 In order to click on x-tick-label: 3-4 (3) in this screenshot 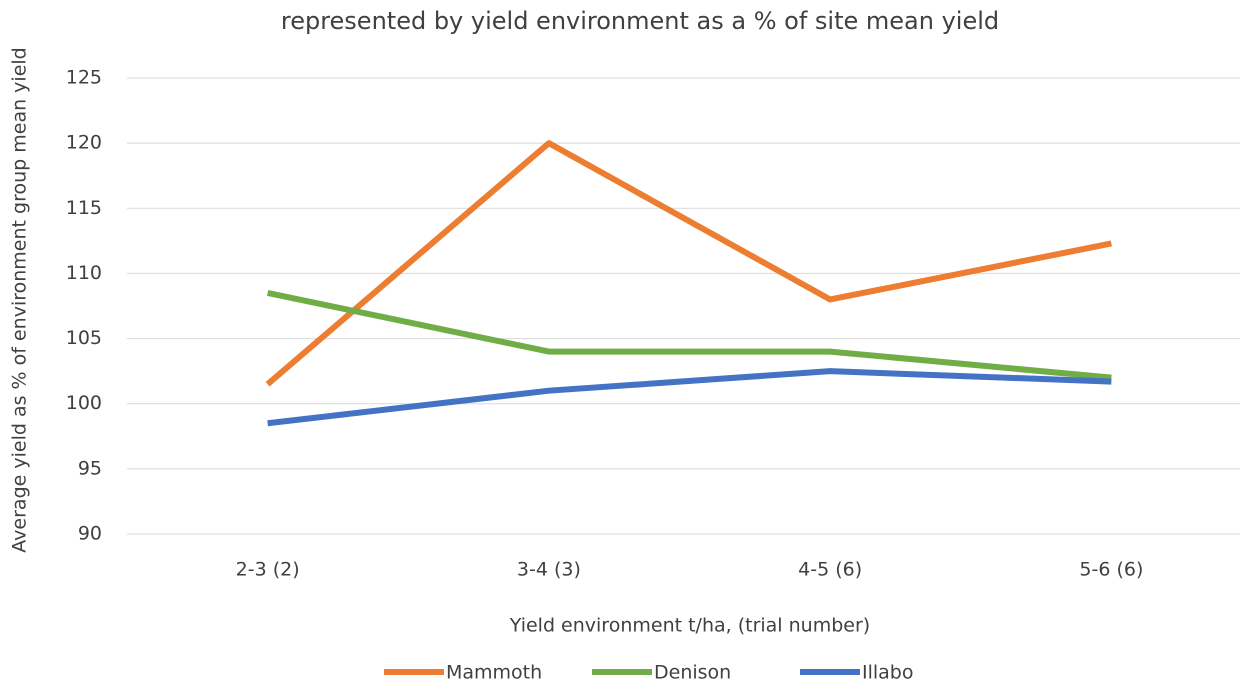, I will do `click(549, 570)`.